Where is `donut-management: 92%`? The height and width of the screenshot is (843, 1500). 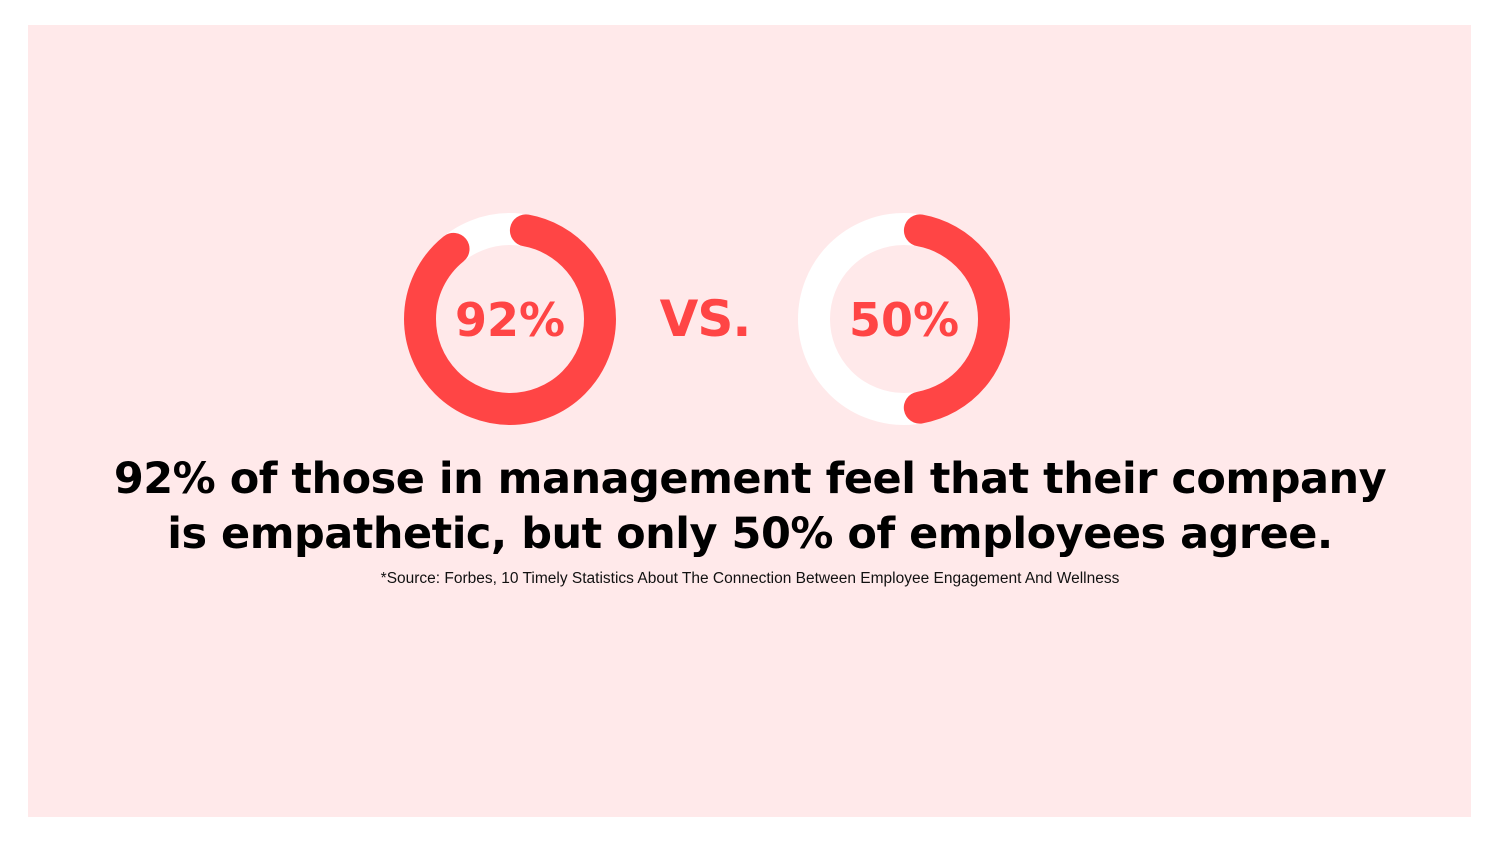 donut-management: 92% is located at coordinates (510, 319).